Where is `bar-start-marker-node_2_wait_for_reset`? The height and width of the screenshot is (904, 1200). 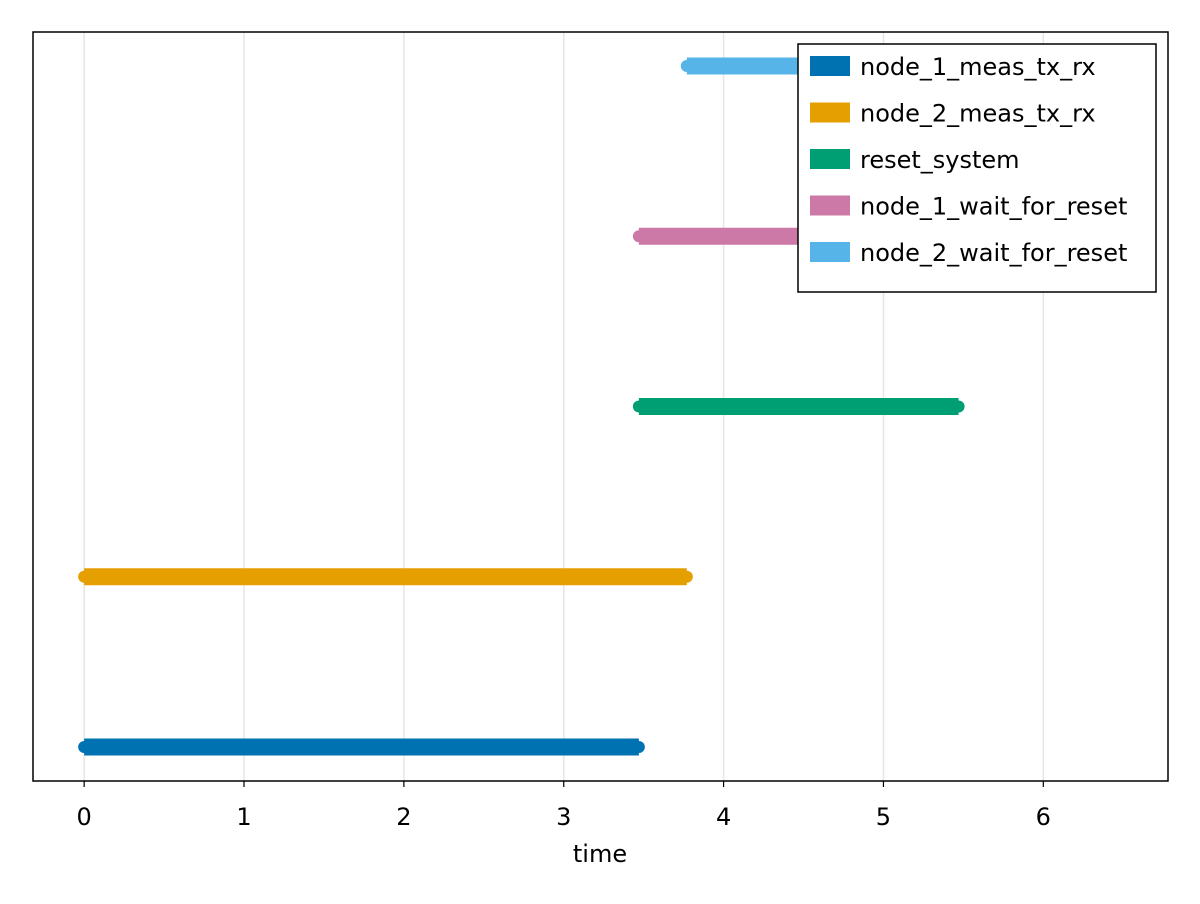
bar-start-marker-node_2_wait_for_reset is located at coordinates (686, 66).